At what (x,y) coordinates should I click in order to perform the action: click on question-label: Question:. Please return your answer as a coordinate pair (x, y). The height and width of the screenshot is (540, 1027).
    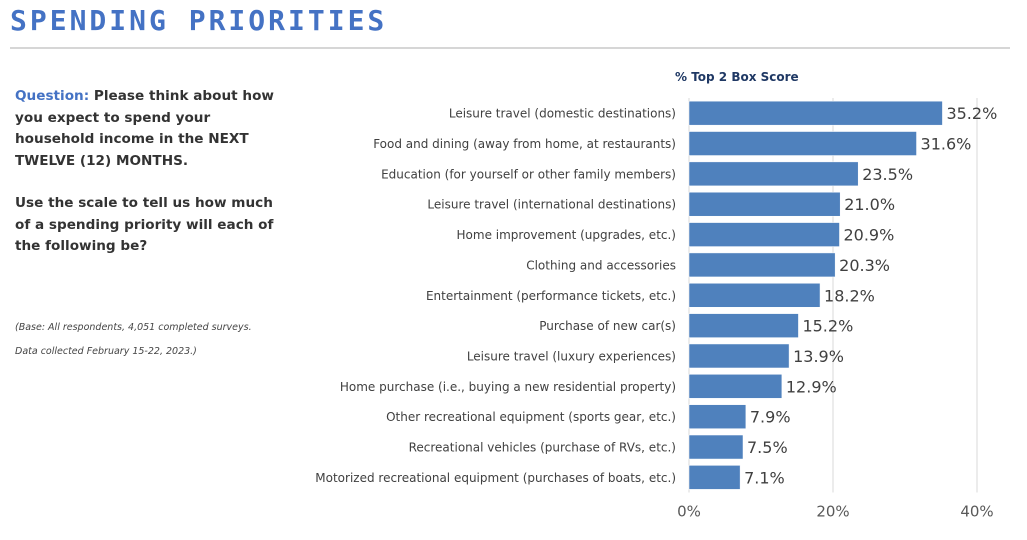
    Looking at the image, I should click on (52, 96).